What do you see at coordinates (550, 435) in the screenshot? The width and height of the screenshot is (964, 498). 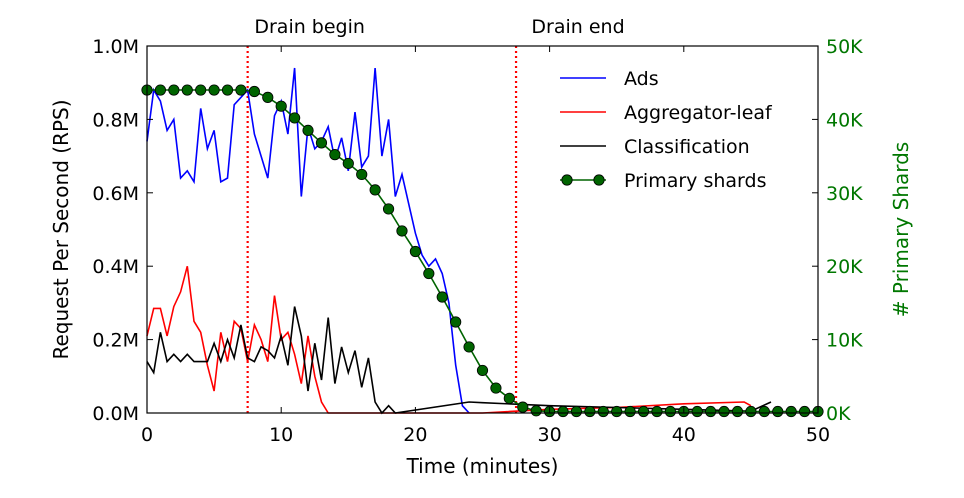 I see `x-tick-label: 30` at bounding box center [550, 435].